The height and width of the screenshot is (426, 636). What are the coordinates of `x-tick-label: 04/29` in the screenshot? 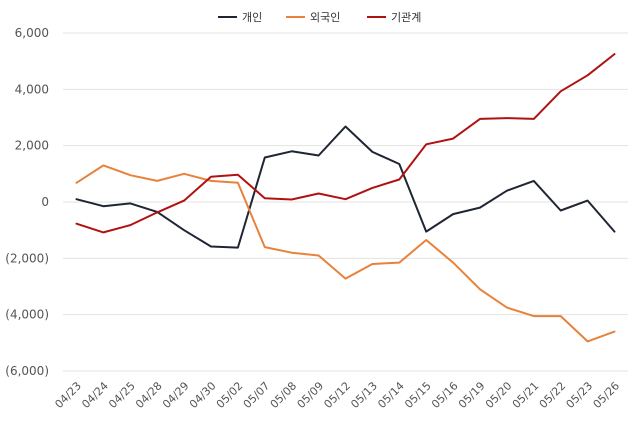 It's located at (176, 395).